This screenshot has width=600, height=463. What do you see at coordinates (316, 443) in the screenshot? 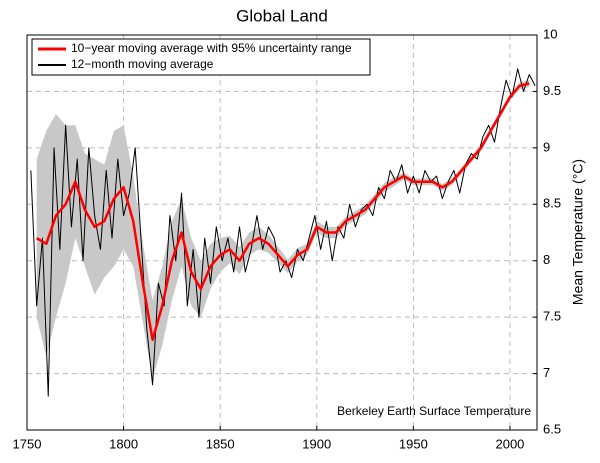
I see `x-tick-label: 1900` at bounding box center [316, 443].